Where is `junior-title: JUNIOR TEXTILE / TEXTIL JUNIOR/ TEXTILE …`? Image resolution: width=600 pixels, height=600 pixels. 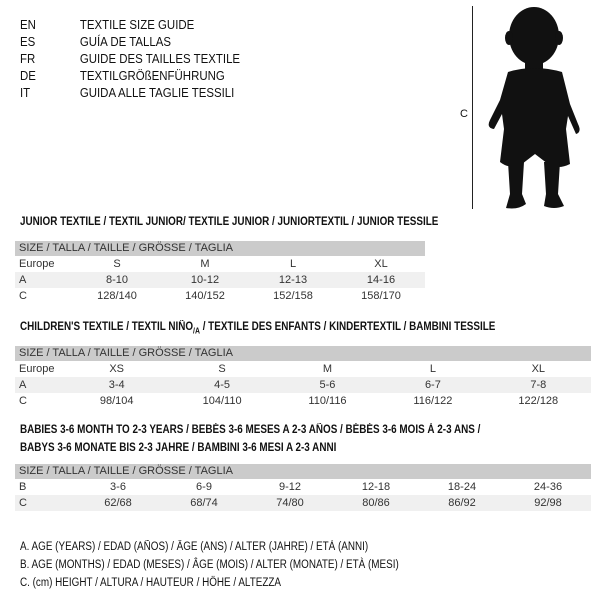 junior-title: JUNIOR TEXTILE / TEXTIL JUNIOR/ TEXTILE … is located at coordinates (229, 222).